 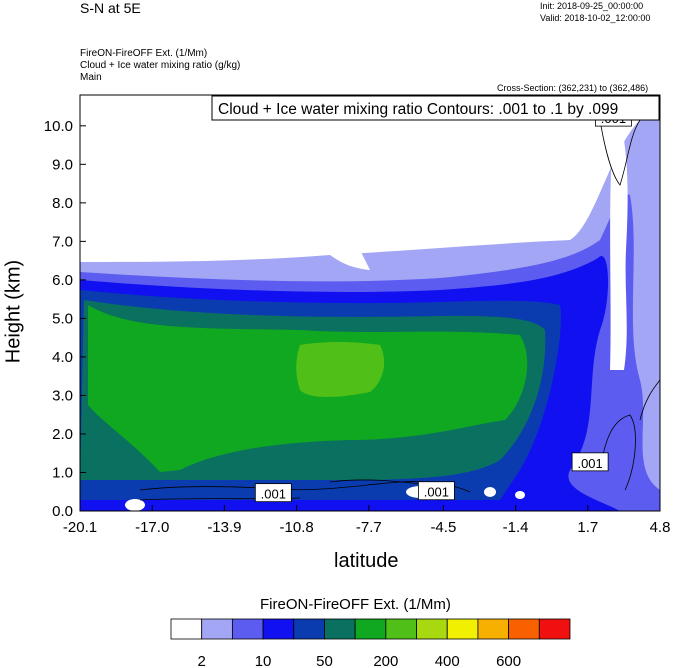 What do you see at coordinates (263, 660) in the screenshot?
I see `colorbar-tick-label: 10` at bounding box center [263, 660].